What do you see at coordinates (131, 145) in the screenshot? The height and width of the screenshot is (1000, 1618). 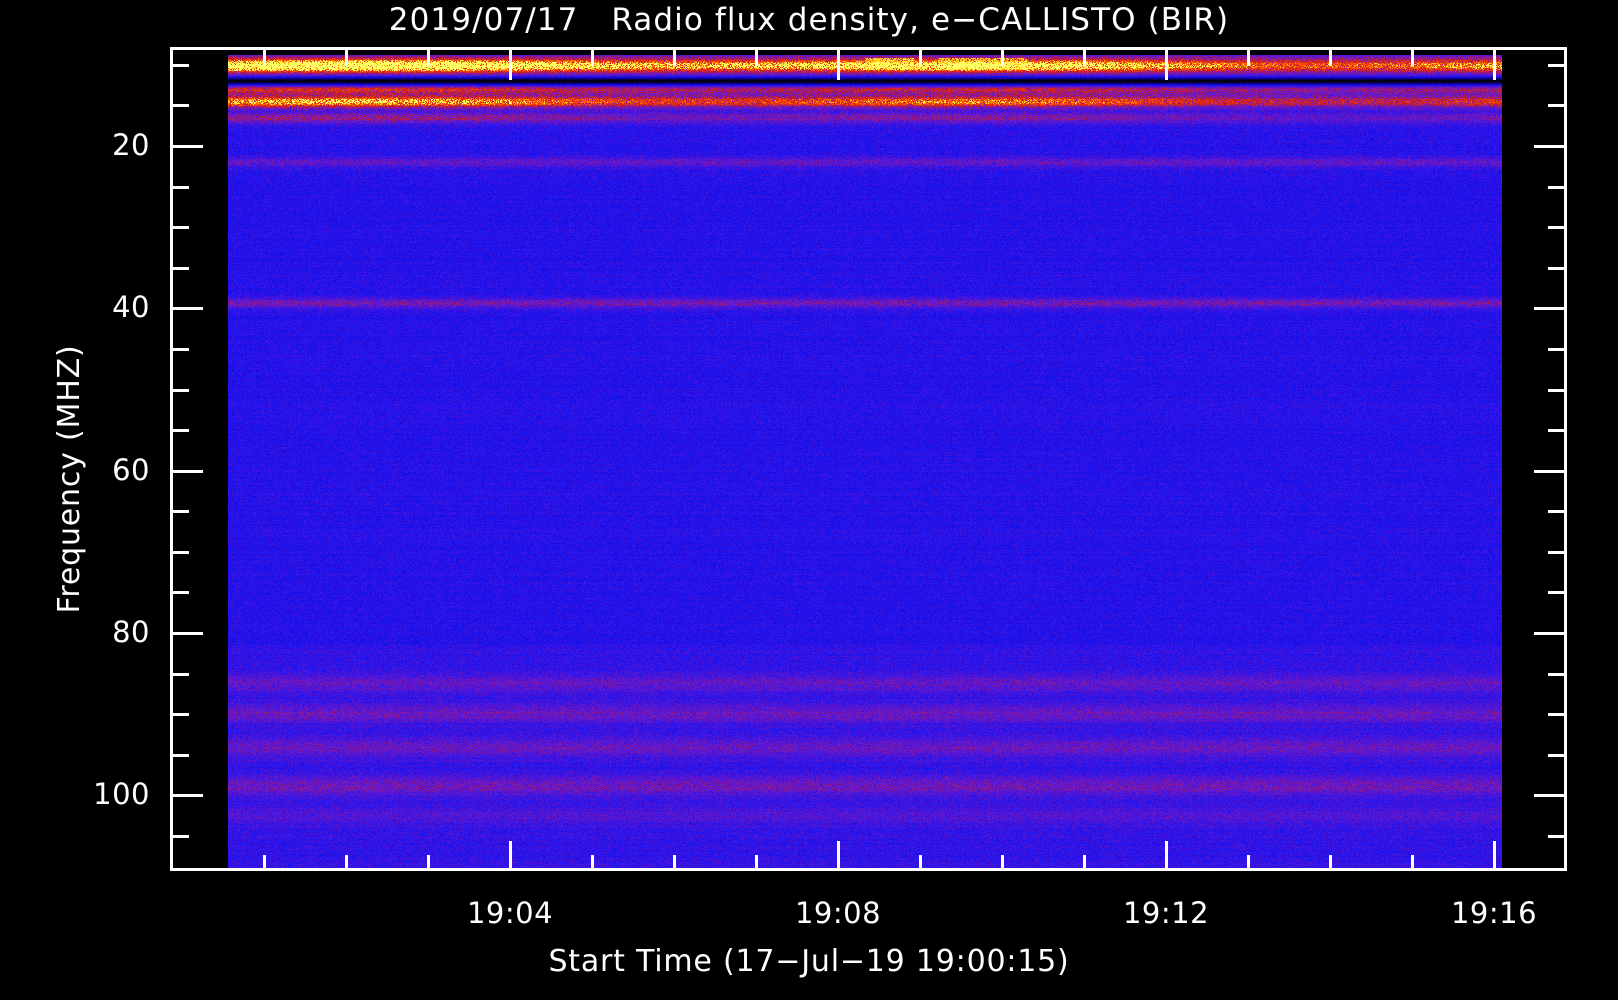 I see `y-axis-tick-label: 20` at bounding box center [131, 145].